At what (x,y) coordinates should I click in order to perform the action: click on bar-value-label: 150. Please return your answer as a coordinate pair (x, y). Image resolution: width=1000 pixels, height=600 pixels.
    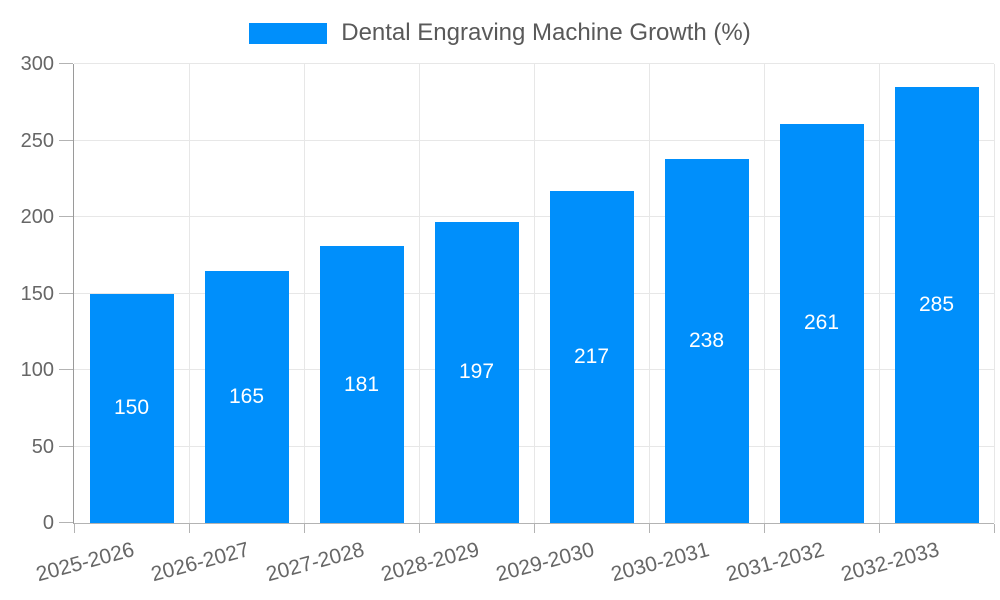
    Looking at the image, I should click on (131, 408).